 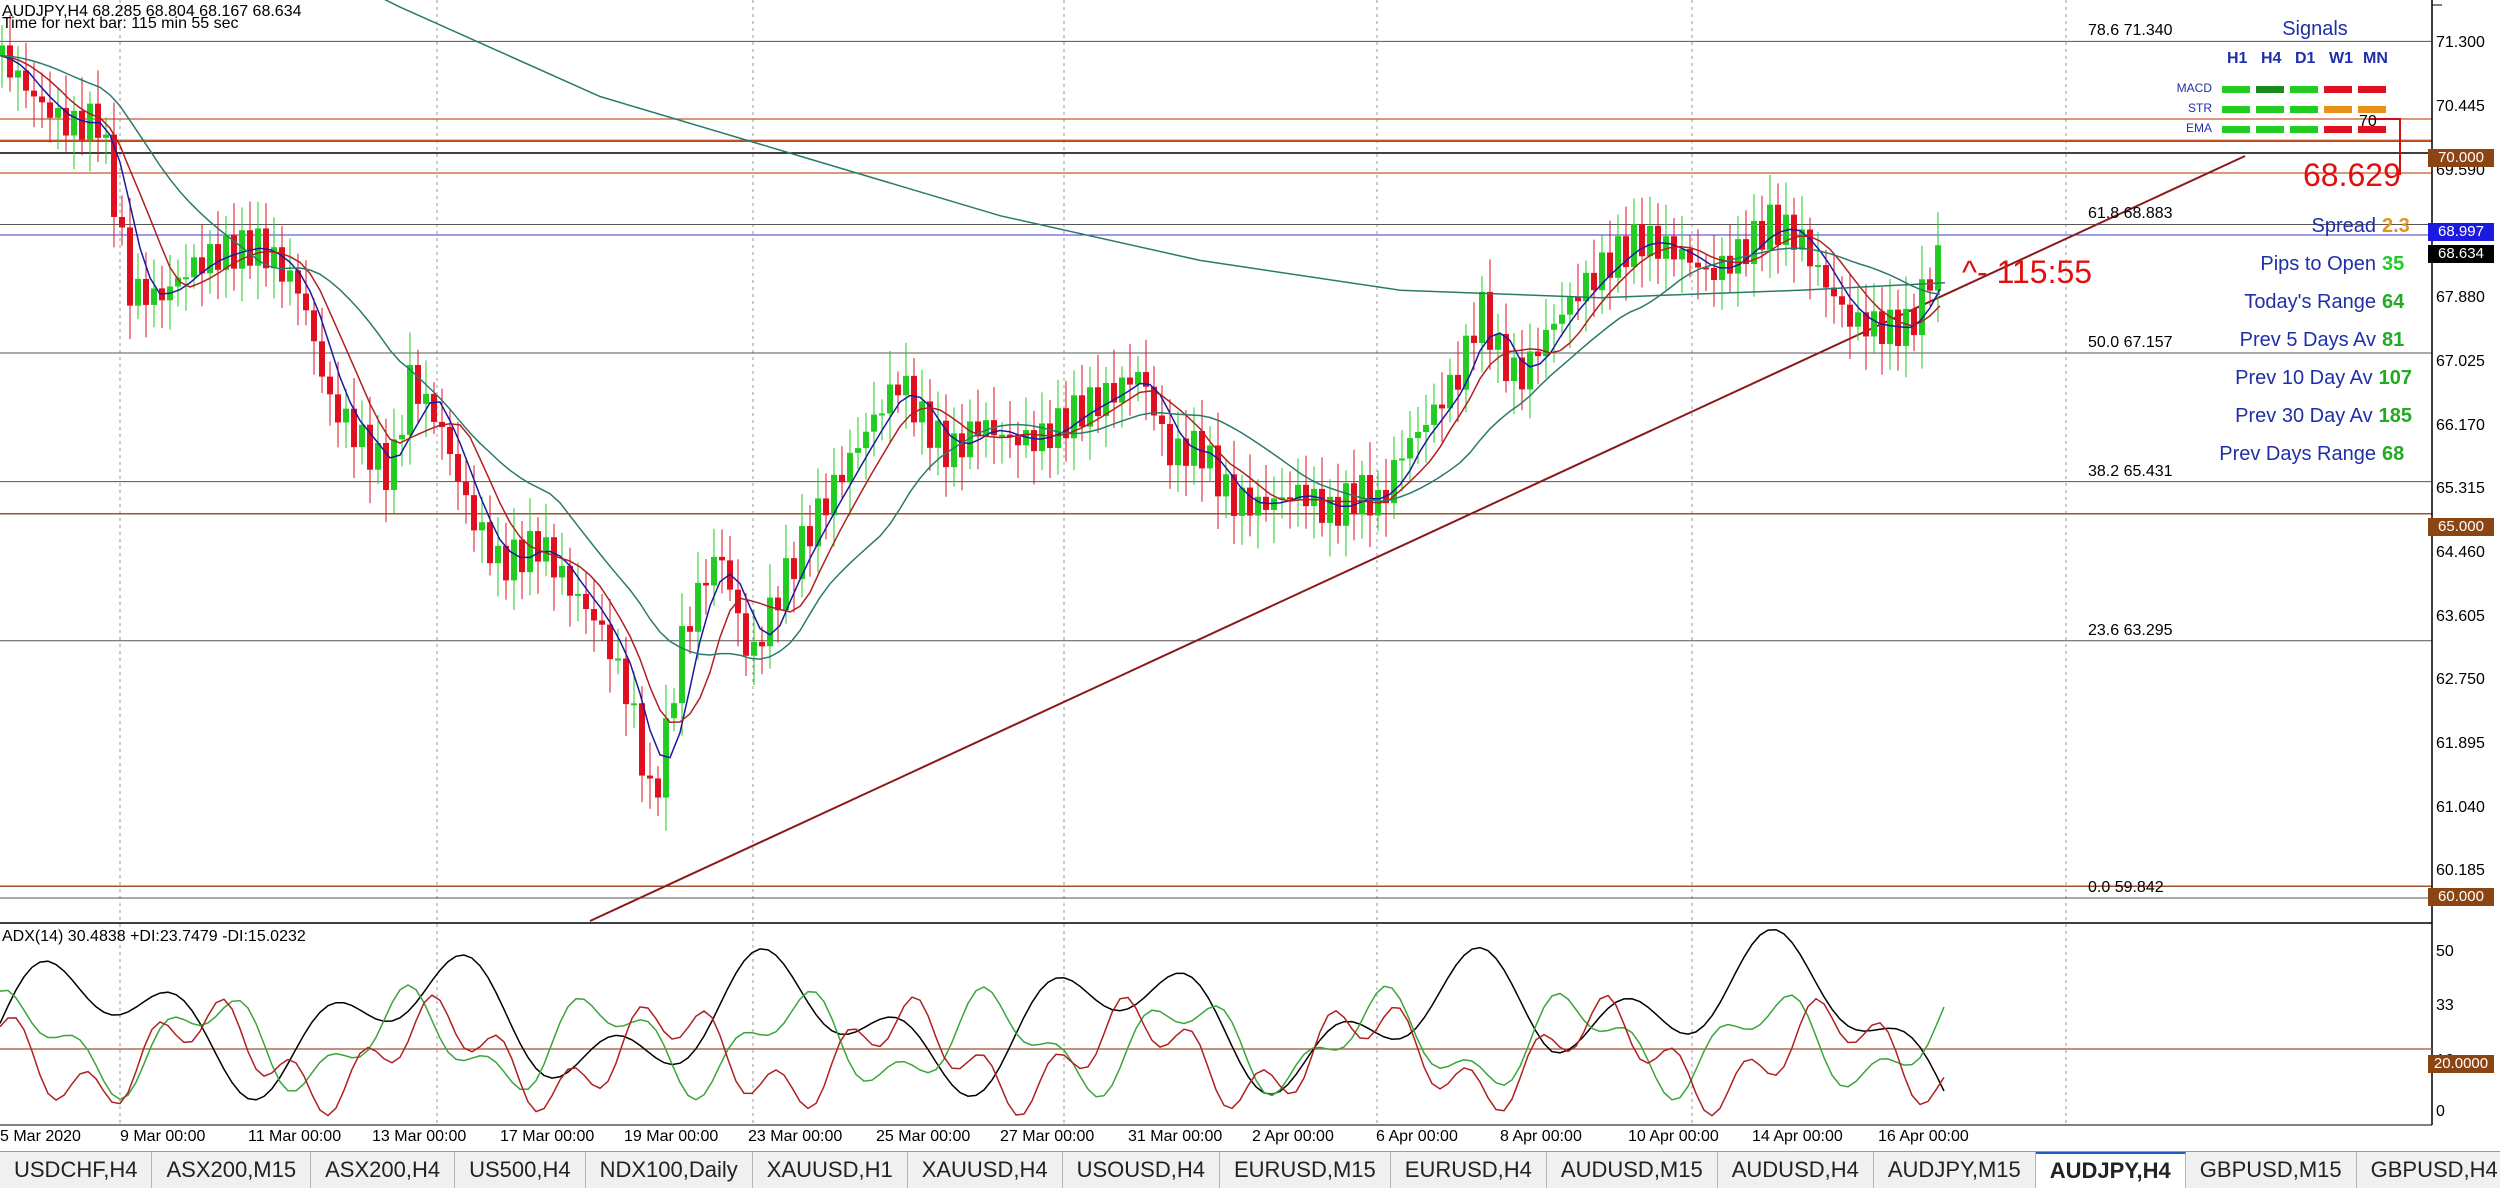 I want to click on time-tick: 31 Mar 00:00, so click(x=1175, y=1136).